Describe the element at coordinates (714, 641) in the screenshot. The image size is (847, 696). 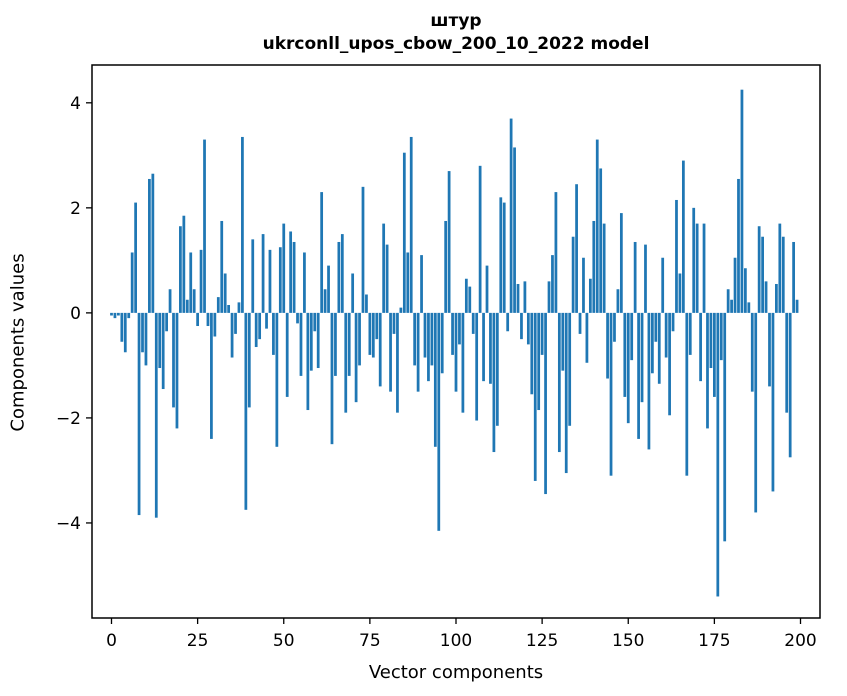
I see `x-tick-label: 175` at that location.